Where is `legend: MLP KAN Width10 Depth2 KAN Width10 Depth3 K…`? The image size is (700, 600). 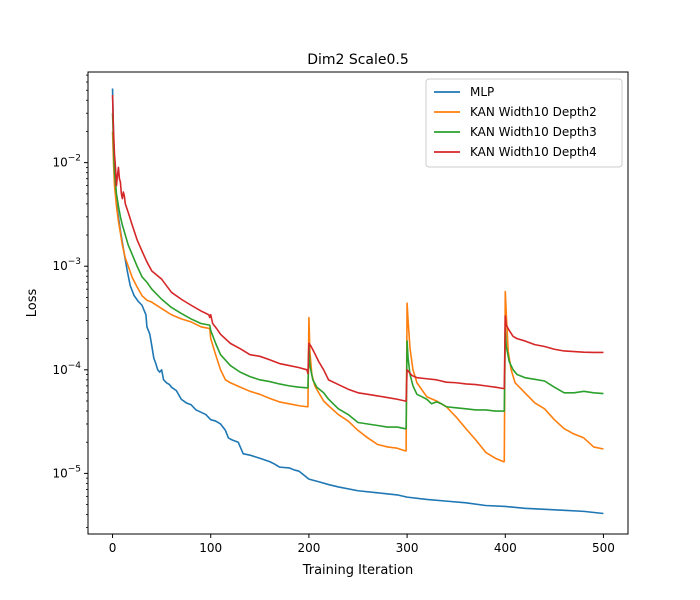 legend: MLP KAN Width10 Depth2 KAN Width10 Depth3 K… is located at coordinates (524, 123).